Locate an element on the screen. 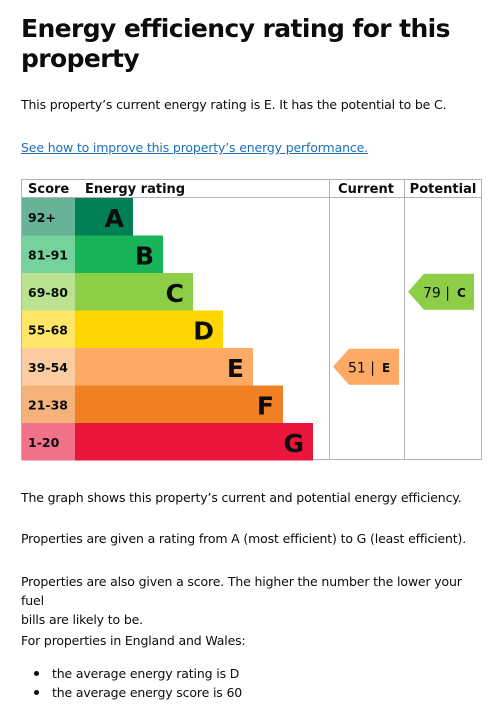  current-letter: E is located at coordinates (386, 368).